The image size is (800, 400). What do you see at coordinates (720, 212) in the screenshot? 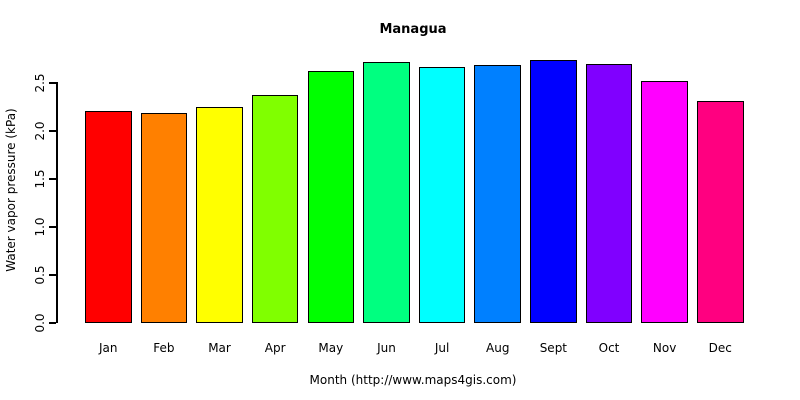
I see `bar-dec` at bounding box center [720, 212].